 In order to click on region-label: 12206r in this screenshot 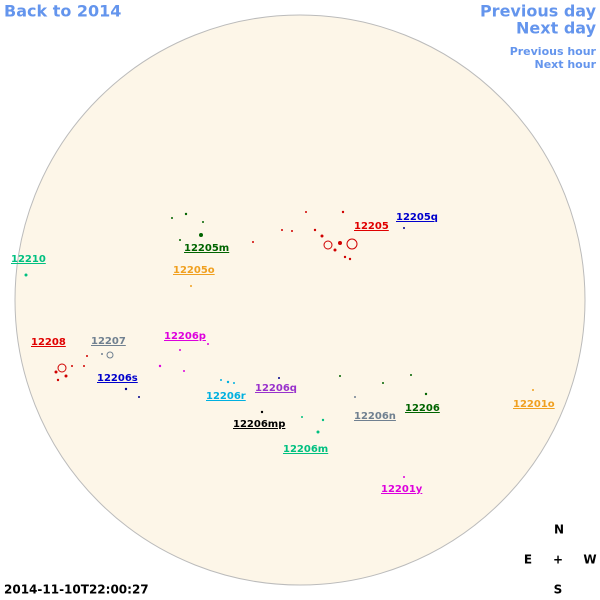, I will do `click(226, 396)`.